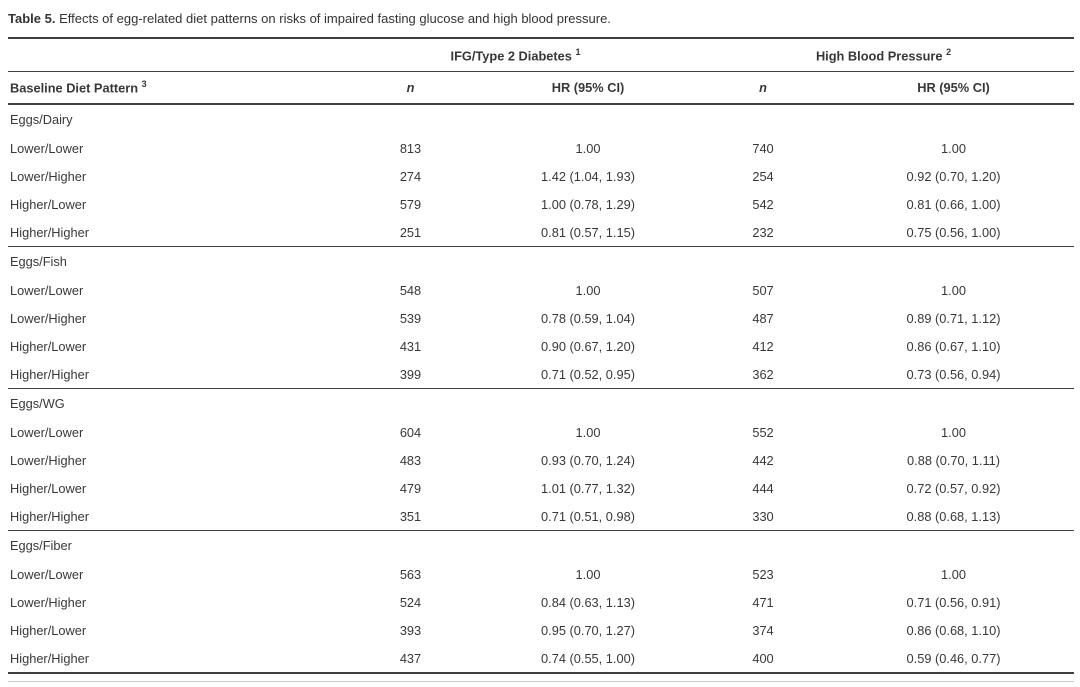  What do you see at coordinates (953, 488) in the screenshot?
I see `hbp-hr-value: 0.72 (0.57, 0.92)` at bounding box center [953, 488].